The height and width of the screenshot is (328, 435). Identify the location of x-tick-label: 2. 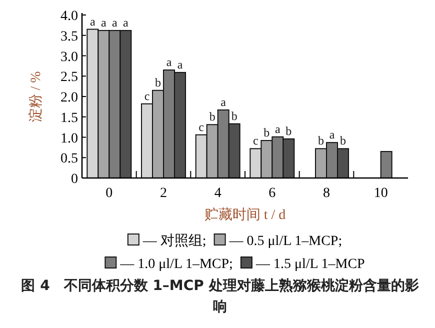
(163, 193).